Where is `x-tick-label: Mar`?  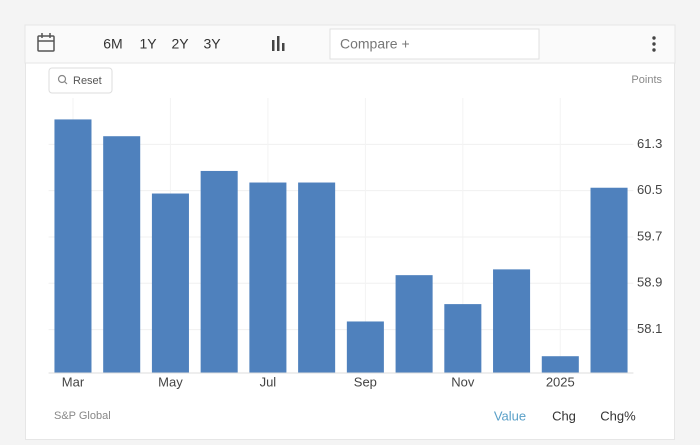
x-tick-label: Mar is located at coordinates (73, 381).